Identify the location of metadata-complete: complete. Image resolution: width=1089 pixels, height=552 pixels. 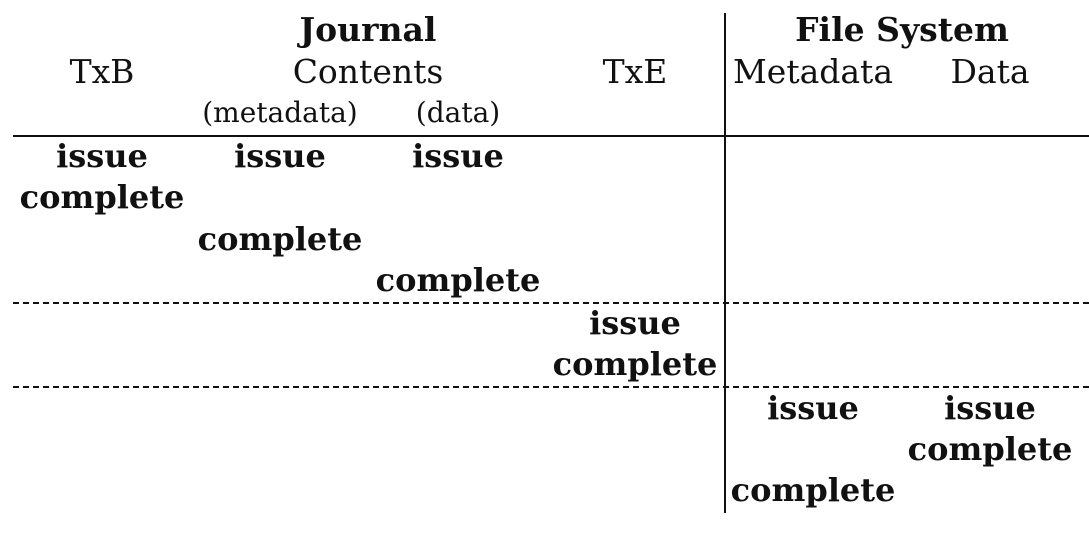
(280, 239).